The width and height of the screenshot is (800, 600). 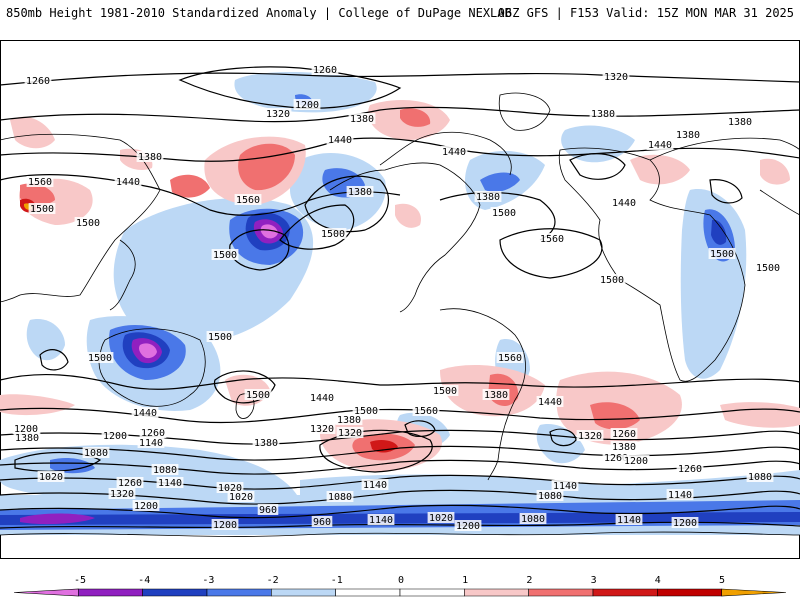 What do you see at coordinates (399, 580) in the screenshot?
I see `colorbar-ticks: -5 -4 -3 -2 -1 0 1 2 3 4 5` at bounding box center [399, 580].